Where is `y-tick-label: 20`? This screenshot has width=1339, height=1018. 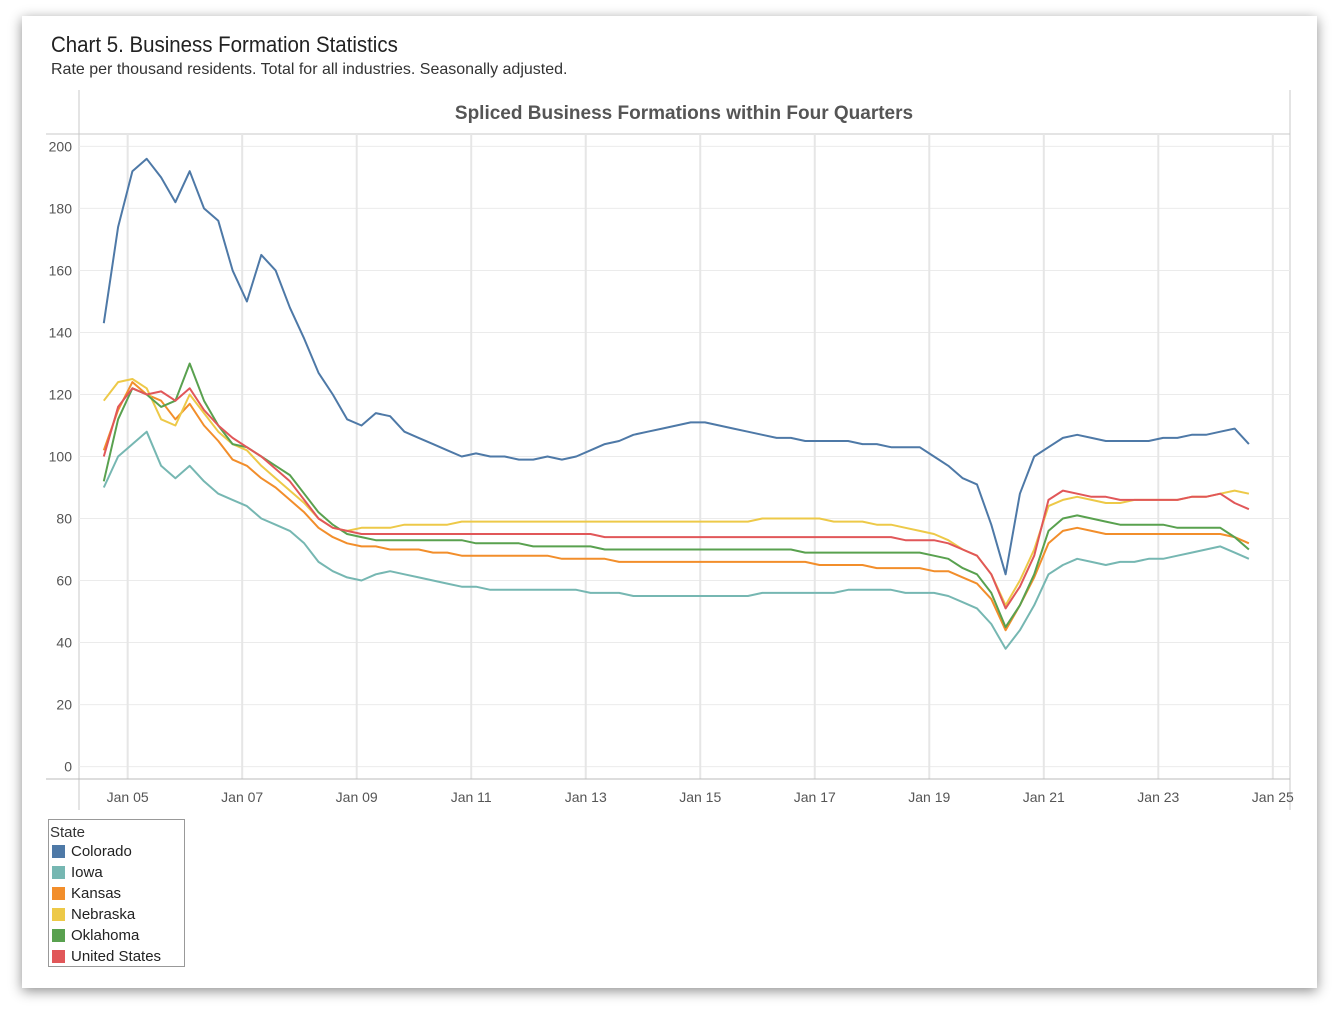
y-tick-label: 20 is located at coordinates (64, 705).